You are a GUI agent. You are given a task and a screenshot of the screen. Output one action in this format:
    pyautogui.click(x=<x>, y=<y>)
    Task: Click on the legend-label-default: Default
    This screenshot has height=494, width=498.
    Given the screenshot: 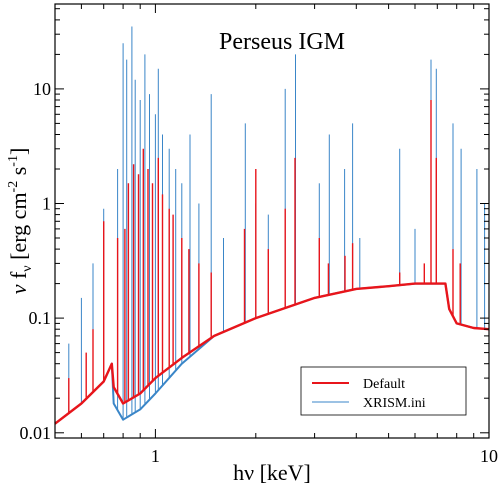 What is the action you would take?
    pyautogui.click(x=384, y=384)
    